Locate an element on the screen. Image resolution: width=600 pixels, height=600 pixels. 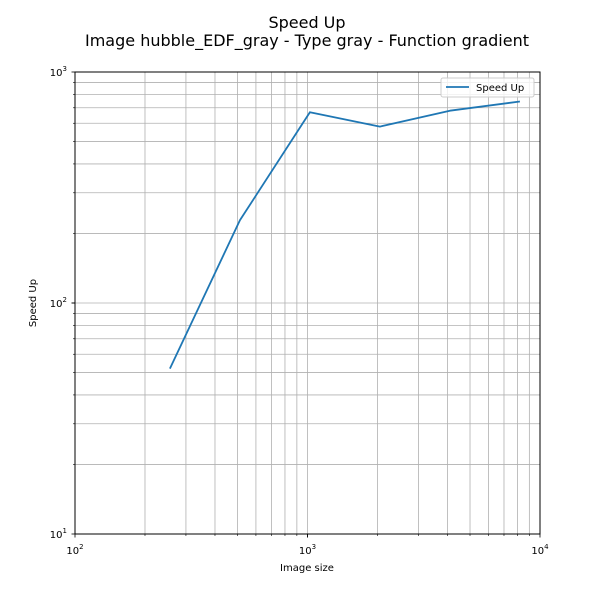
y-tick-label: 10³ is located at coordinates (58, 72).